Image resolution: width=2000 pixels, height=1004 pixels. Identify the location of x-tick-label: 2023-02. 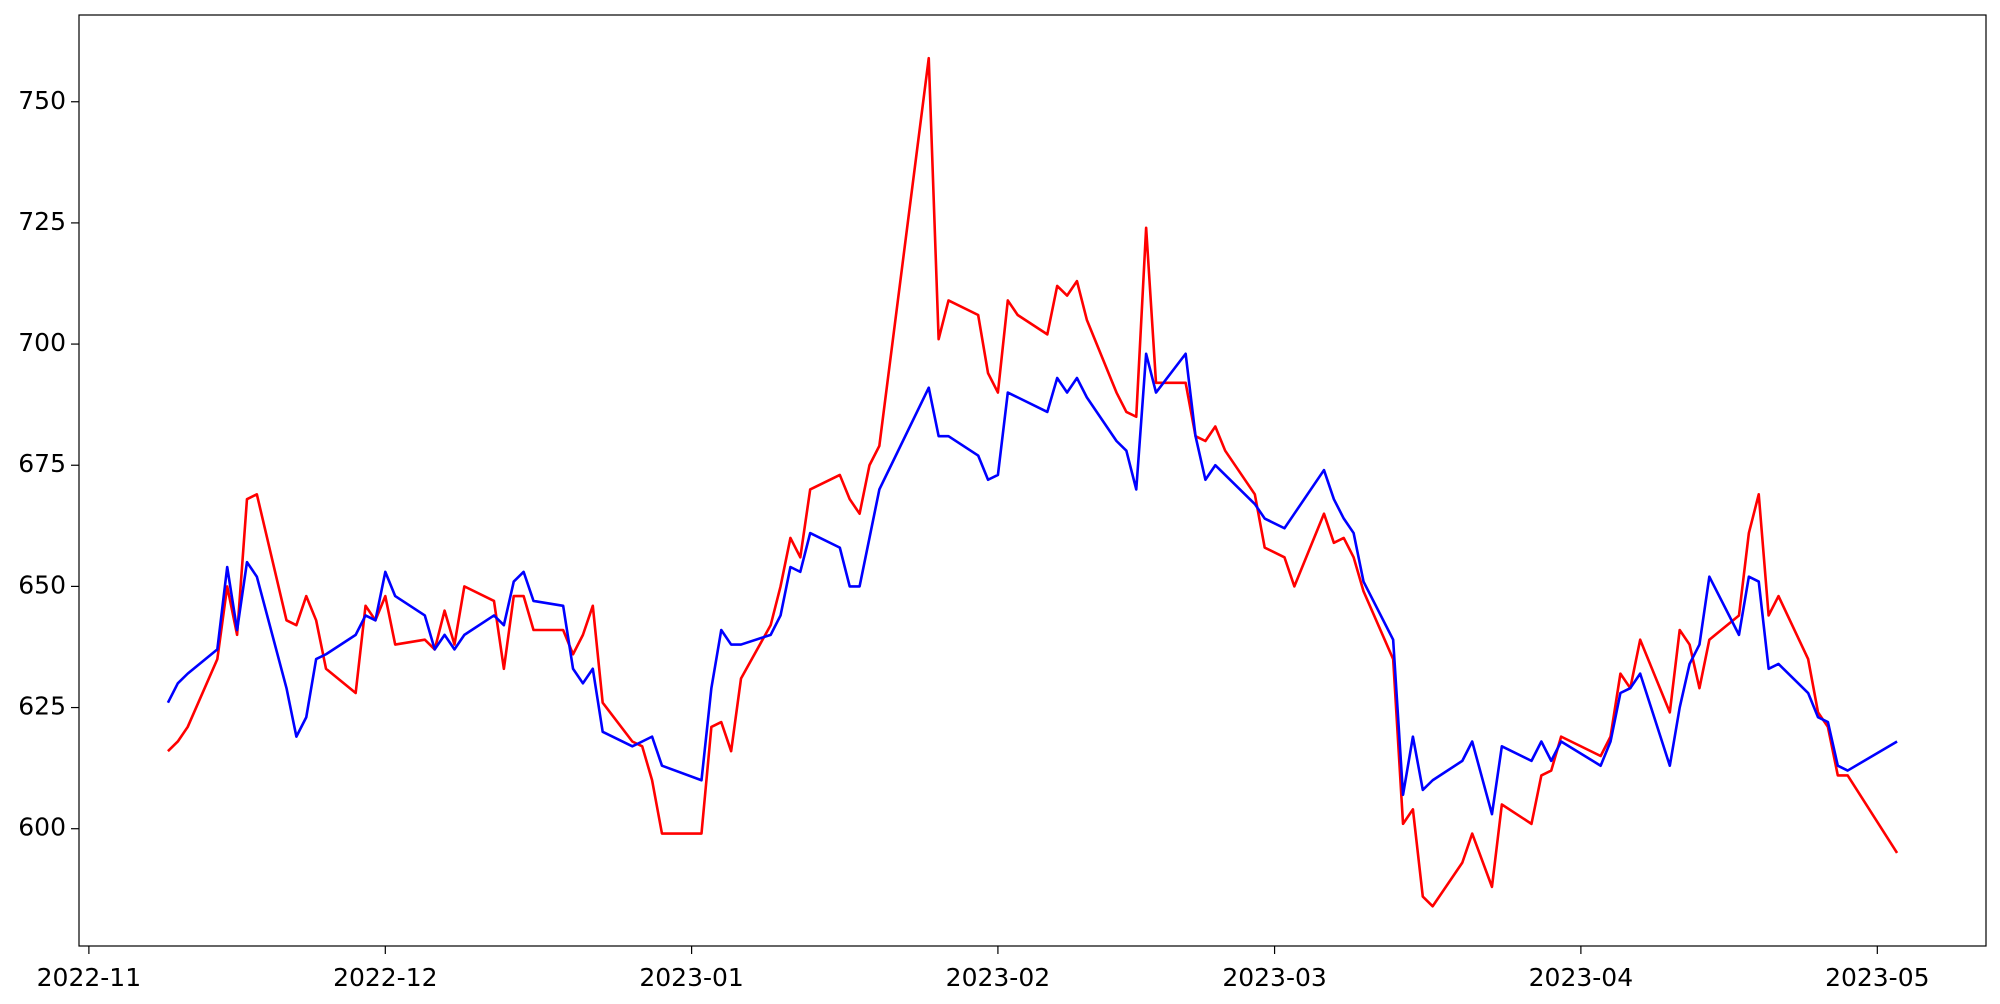
(998, 977).